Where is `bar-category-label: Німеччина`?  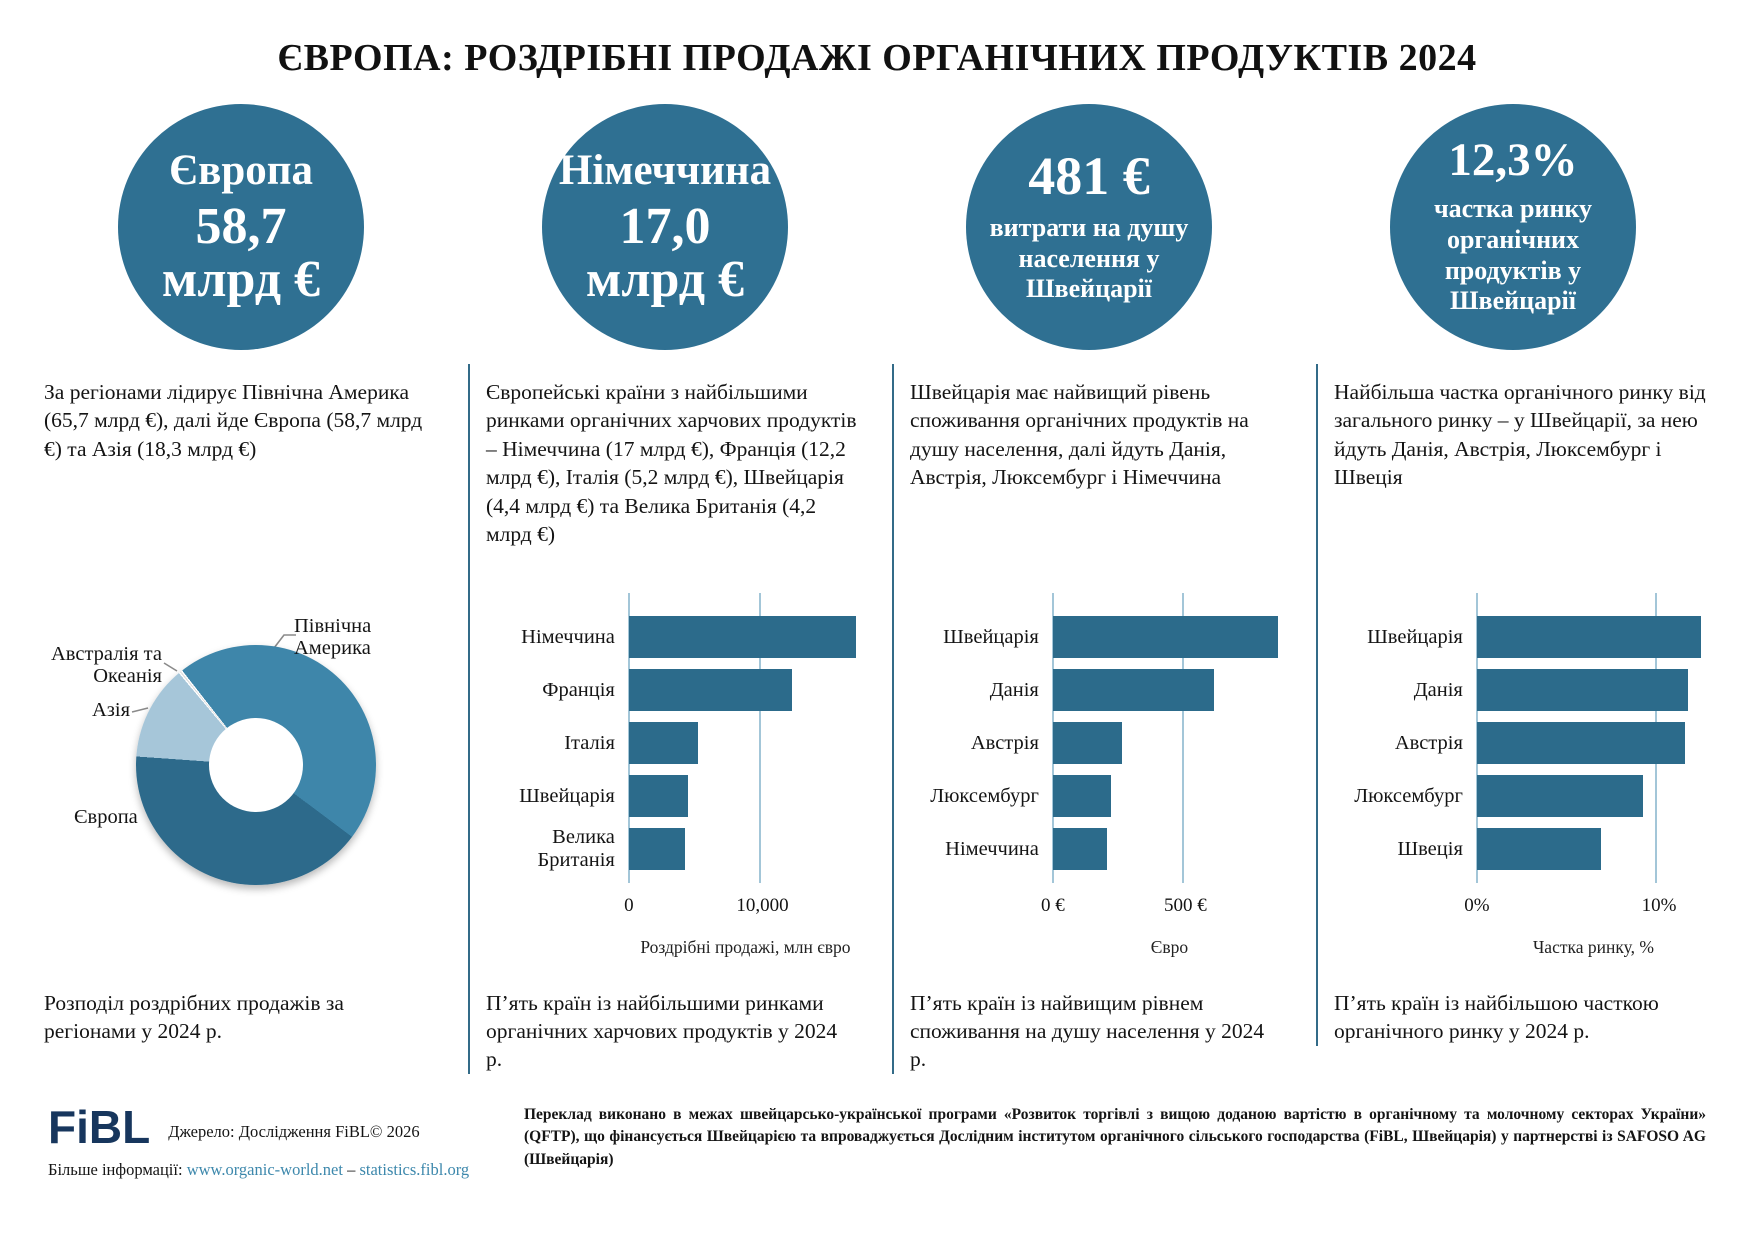
bar-category-label: Німеччина is located at coordinates (992, 848).